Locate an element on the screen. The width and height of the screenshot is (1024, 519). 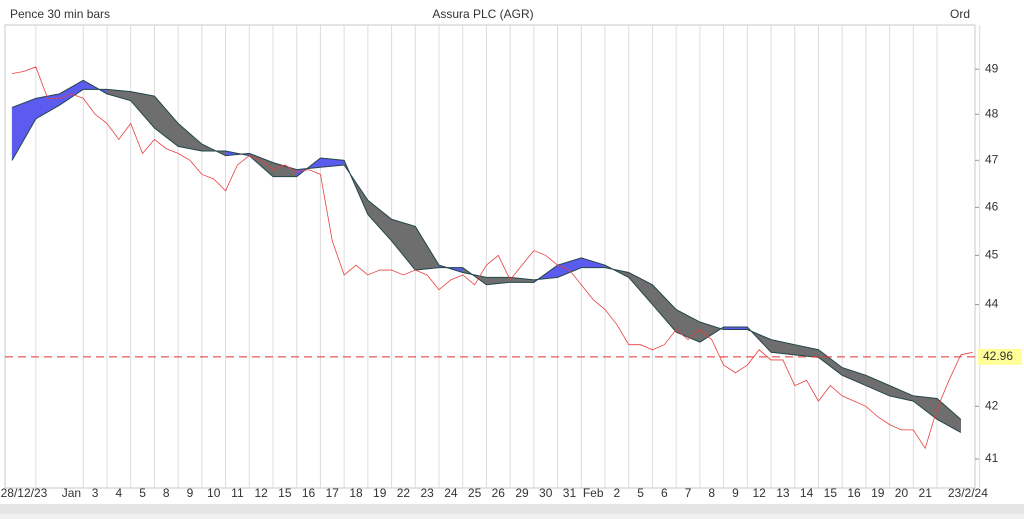
y-tick-label: 41 is located at coordinates (992, 458).